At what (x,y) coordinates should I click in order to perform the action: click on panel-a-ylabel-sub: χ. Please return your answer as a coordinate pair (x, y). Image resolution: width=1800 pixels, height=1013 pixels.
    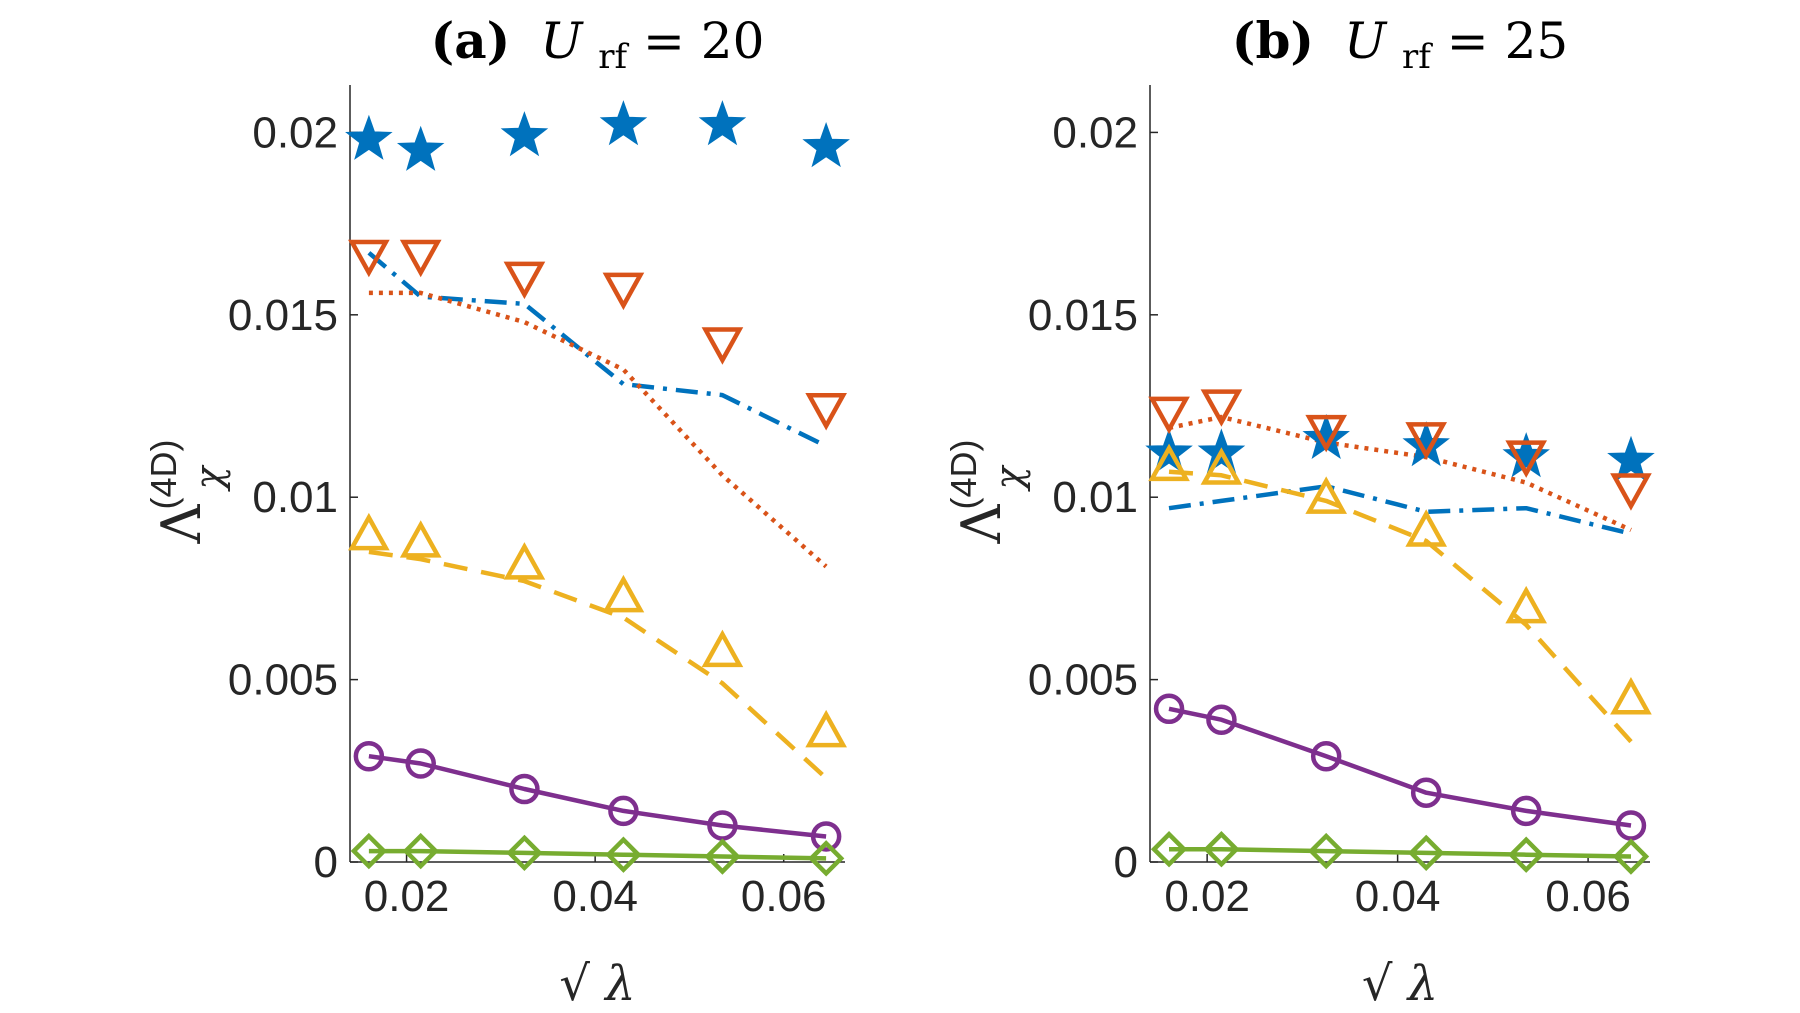
    Looking at the image, I should click on (209, 479).